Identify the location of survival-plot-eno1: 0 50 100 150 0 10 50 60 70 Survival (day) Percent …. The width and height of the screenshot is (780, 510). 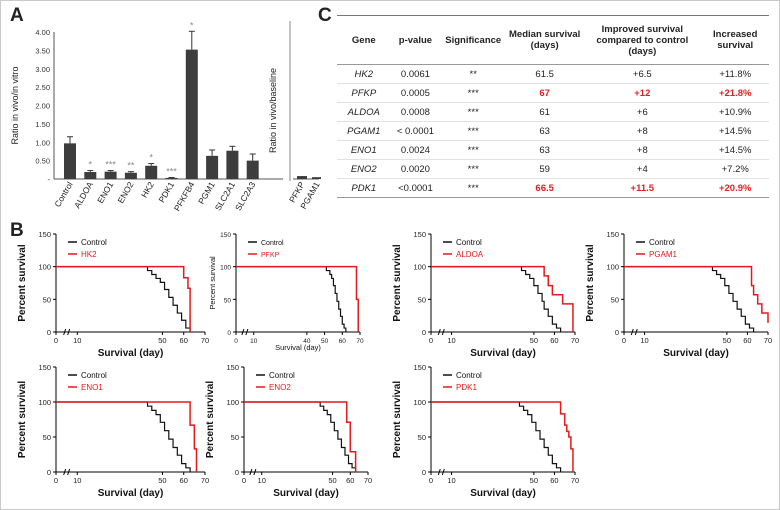
(113, 431).